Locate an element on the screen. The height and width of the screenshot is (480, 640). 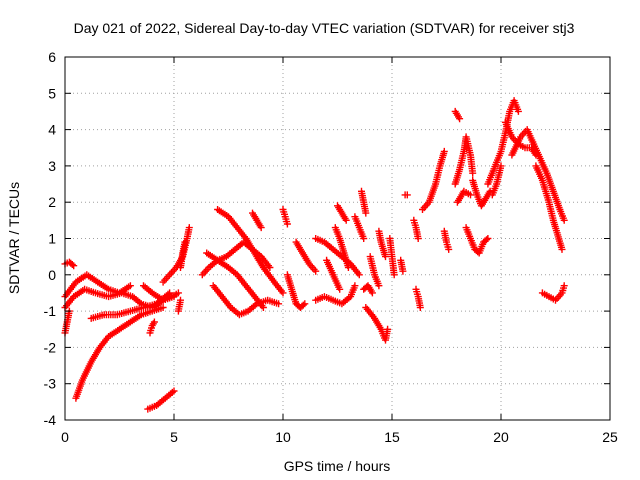
y-tick-label: -4 is located at coordinates (50, 420).